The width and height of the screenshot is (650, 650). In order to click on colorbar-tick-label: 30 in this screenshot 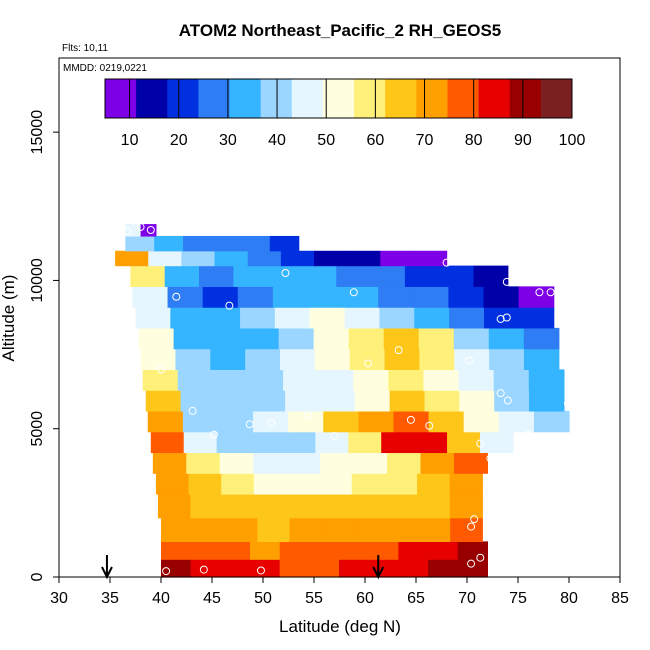, I will do `click(228, 140)`.